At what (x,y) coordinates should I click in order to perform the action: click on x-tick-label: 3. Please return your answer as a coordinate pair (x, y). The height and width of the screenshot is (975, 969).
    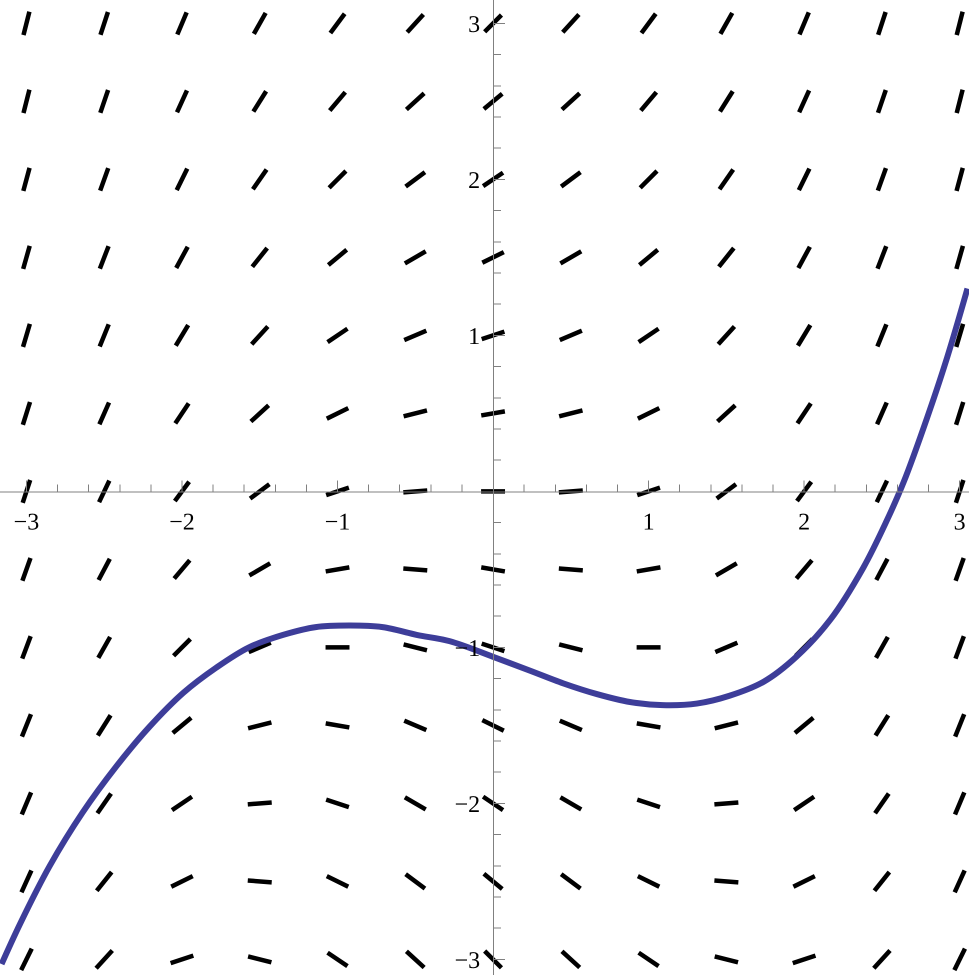
    Looking at the image, I should click on (960, 522).